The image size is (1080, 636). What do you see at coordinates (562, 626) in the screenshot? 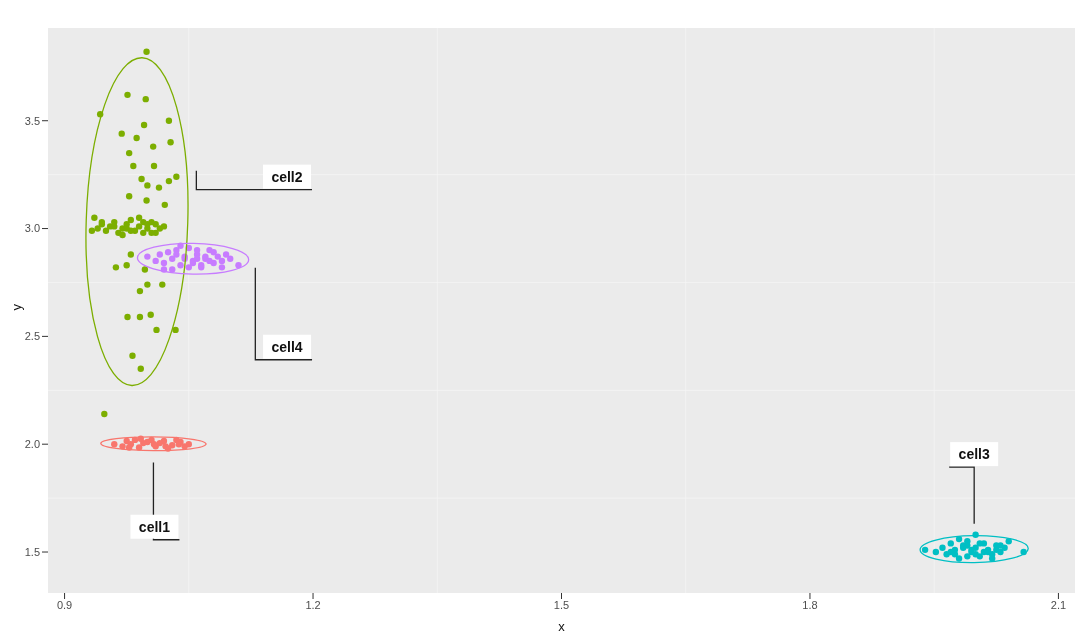
I see `x-axis-title: x` at bounding box center [562, 626].